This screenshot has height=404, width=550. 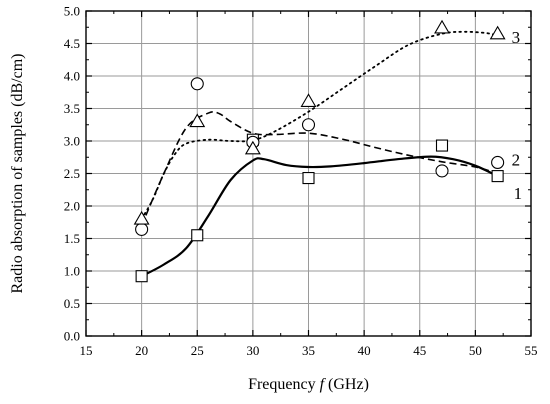 I want to click on y-axis-label: Radio absorption of samples (dB/cm), so click(x=17, y=174).